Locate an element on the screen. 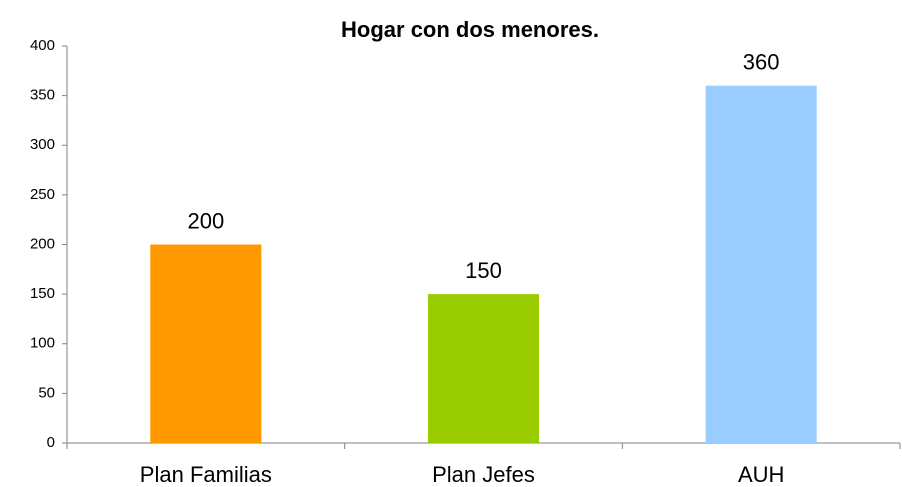 The height and width of the screenshot is (487, 902). y-tick-label: 250 is located at coordinates (42, 194).